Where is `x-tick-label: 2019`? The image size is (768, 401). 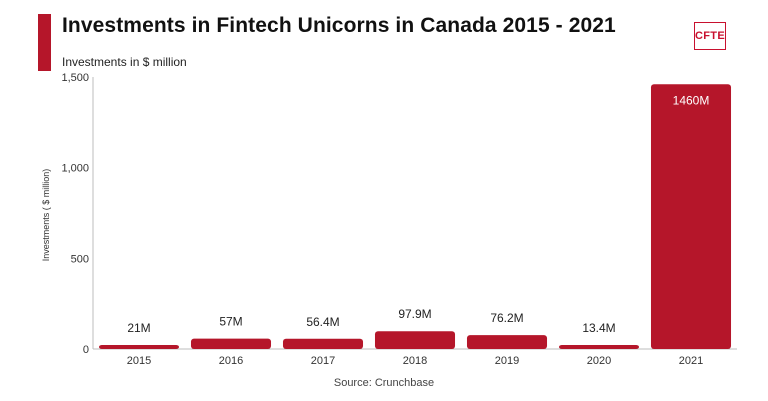
x-tick-label: 2019 is located at coordinates (507, 361).